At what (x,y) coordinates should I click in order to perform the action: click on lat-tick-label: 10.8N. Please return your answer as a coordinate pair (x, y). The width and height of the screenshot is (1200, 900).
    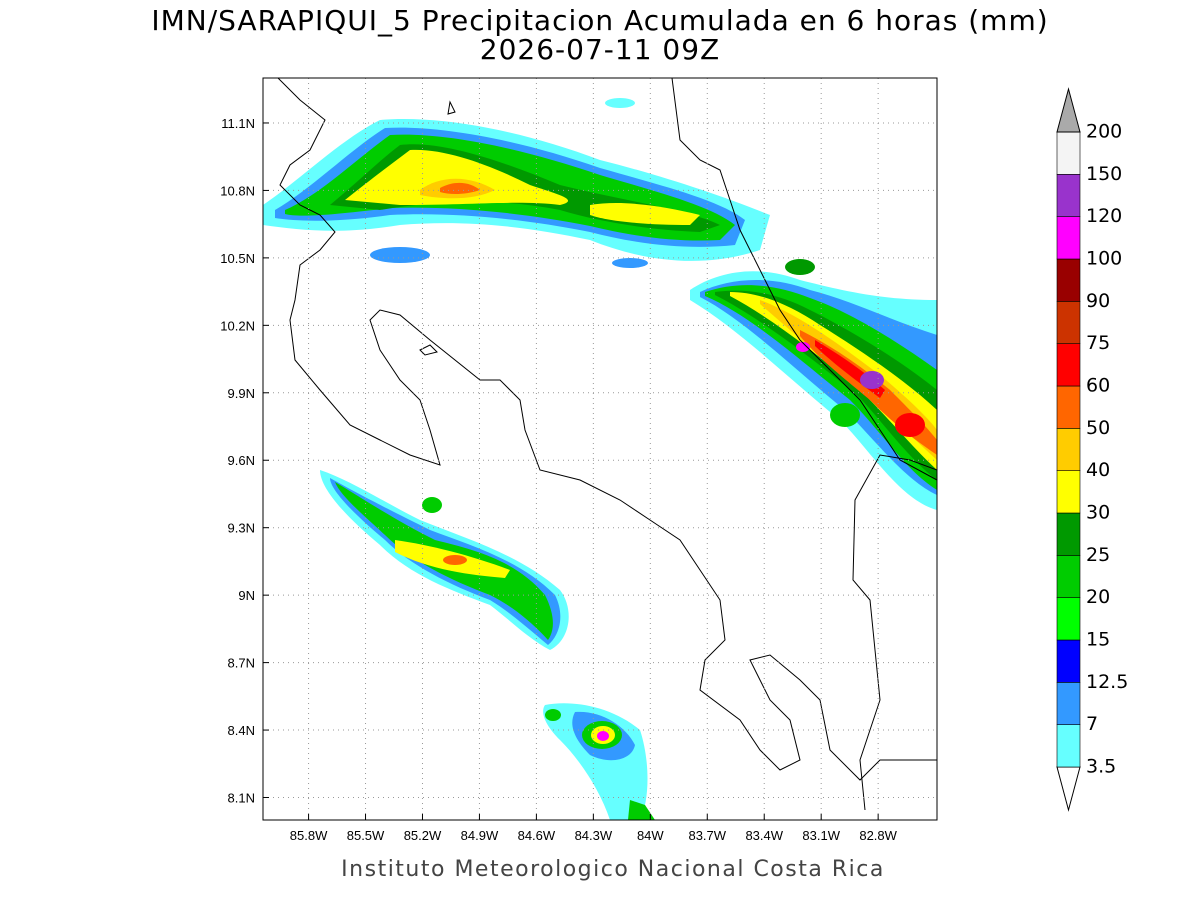
    Looking at the image, I should click on (237, 190).